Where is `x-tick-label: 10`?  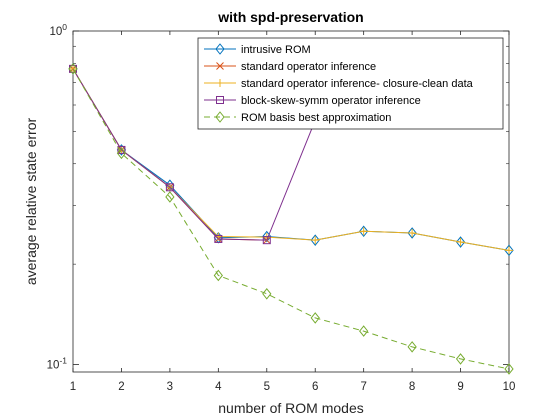 x-tick-label: 10 is located at coordinates (509, 387).